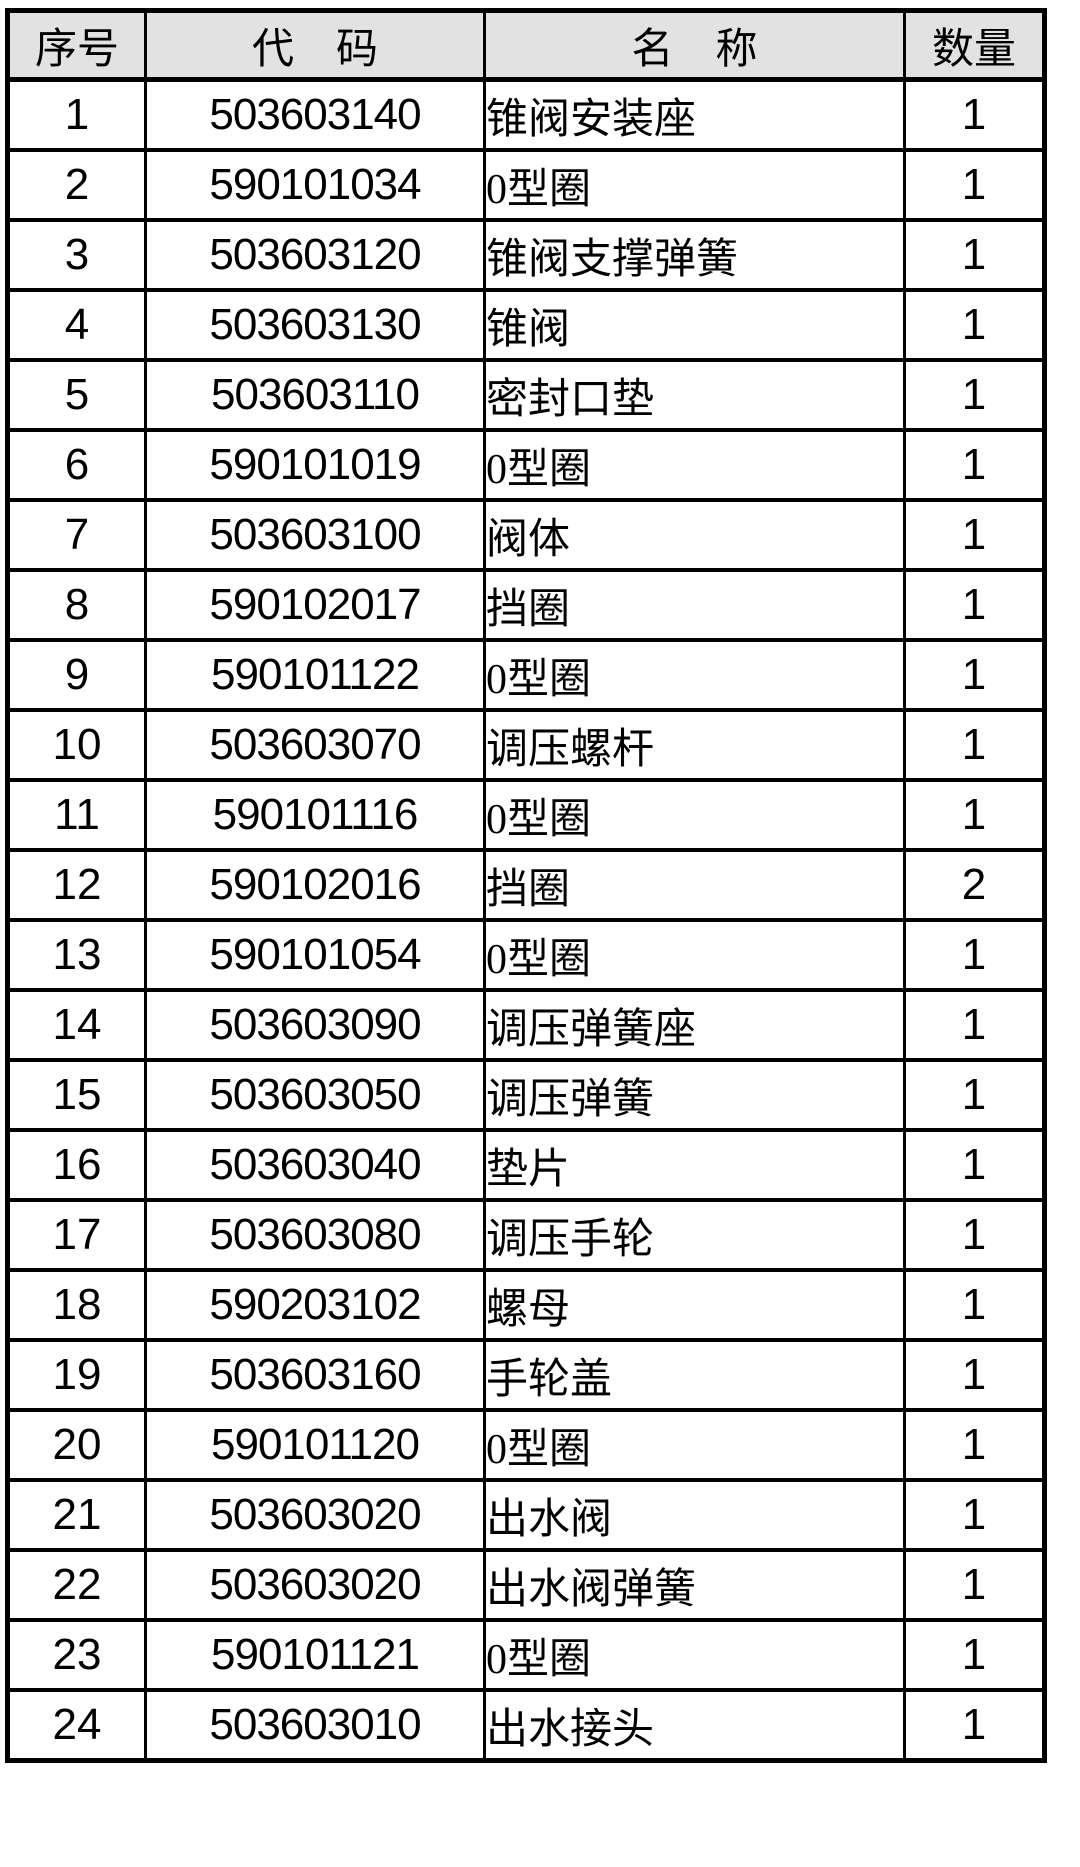  Describe the element at coordinates (315, 114) in the screenshot. I see `cell-part-code: 503603140` at that location.